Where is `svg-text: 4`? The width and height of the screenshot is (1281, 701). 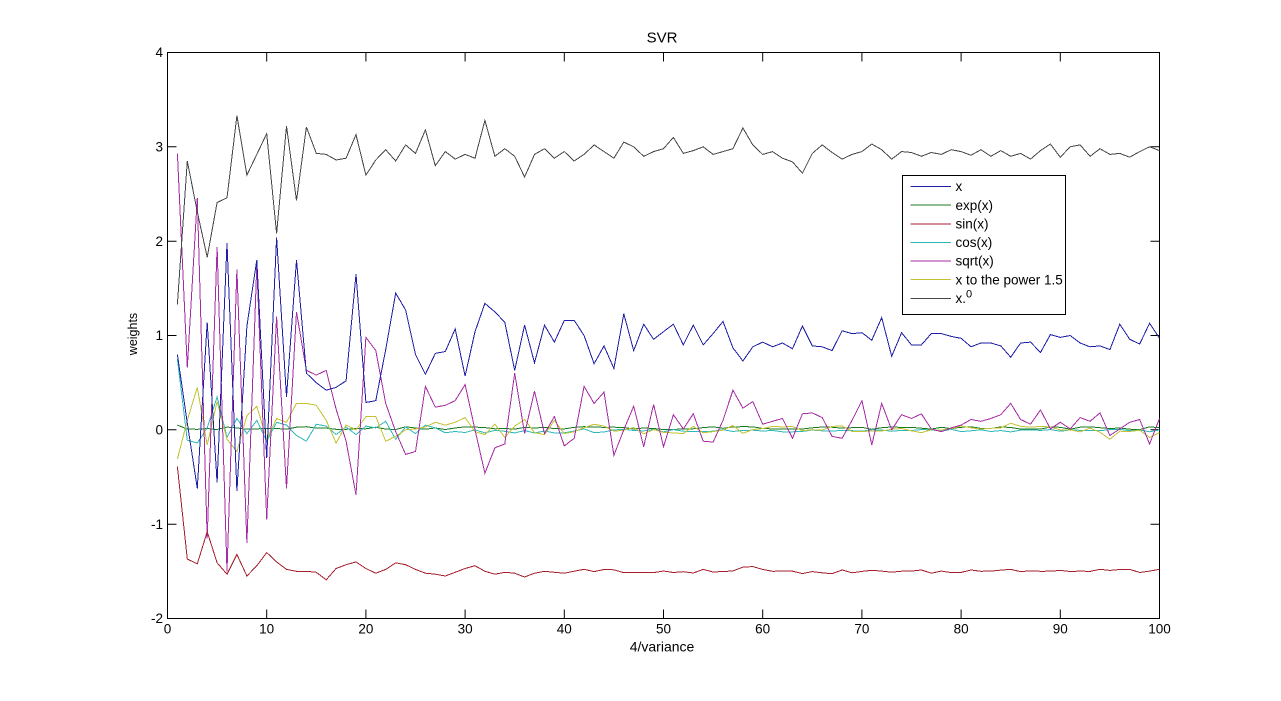
svg-text: 4 is located at coordinates (159, 52).